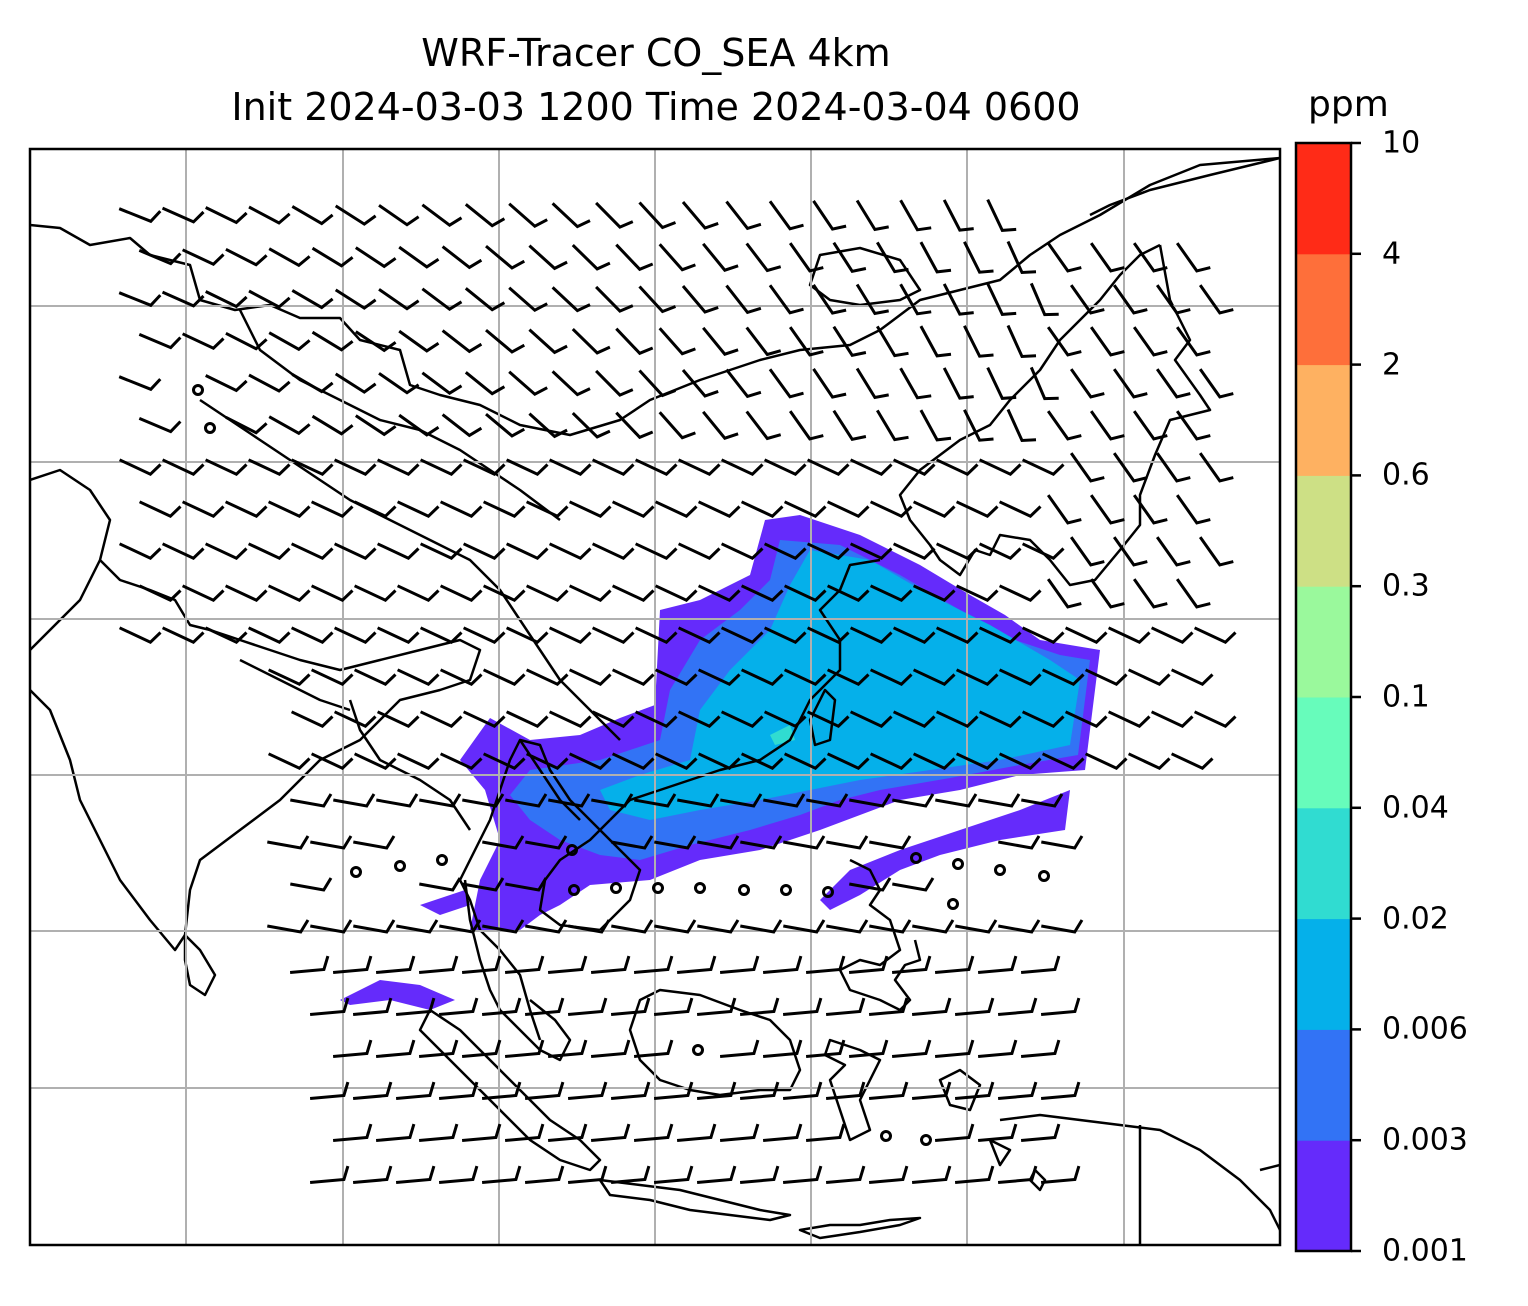 The image size is (1528, 1306). I want to click on coast-new-guinea, so click(1139, 1172).